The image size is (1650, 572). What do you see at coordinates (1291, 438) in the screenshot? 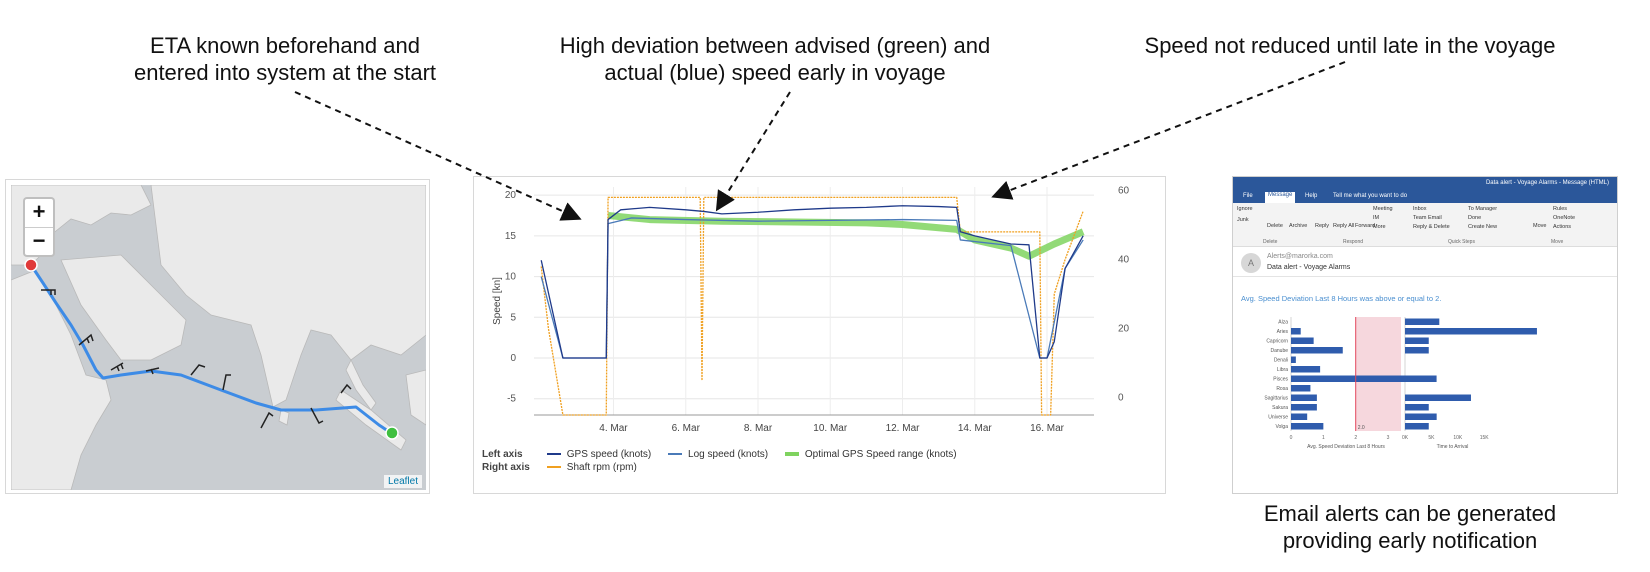
I see `x1-tick-label: 0` at bounding box center [1291, 438].